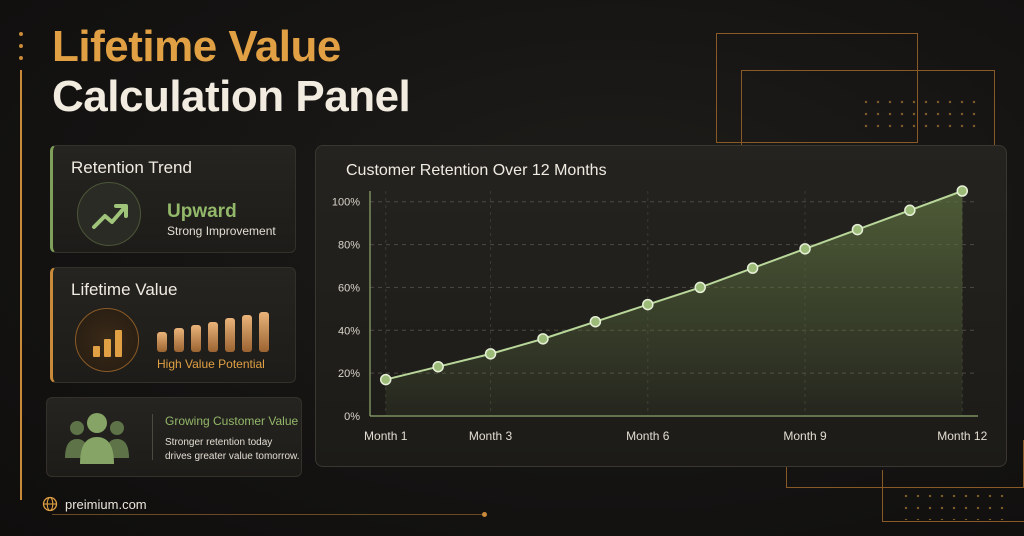 The image size is (1024, 536). What do you see at coordinates (202, 211) in the screenshot?
I see `trend-value: Upward` at bounding box center [202, 211].